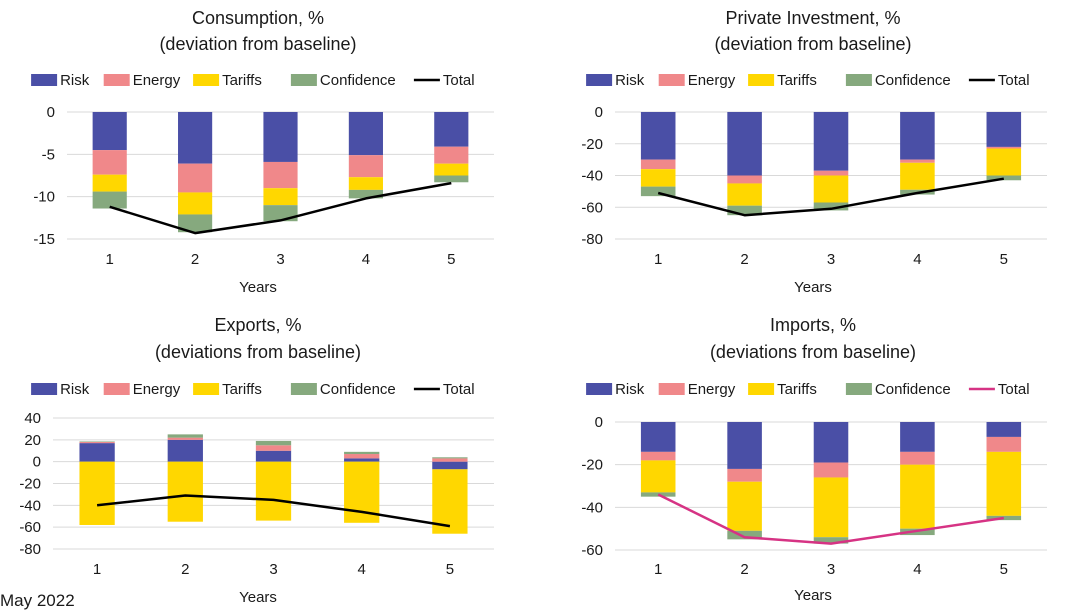 The height and width of the screenshot is (611, 1067). I want to click on footnote-date: May 2022, so click(37, 600).